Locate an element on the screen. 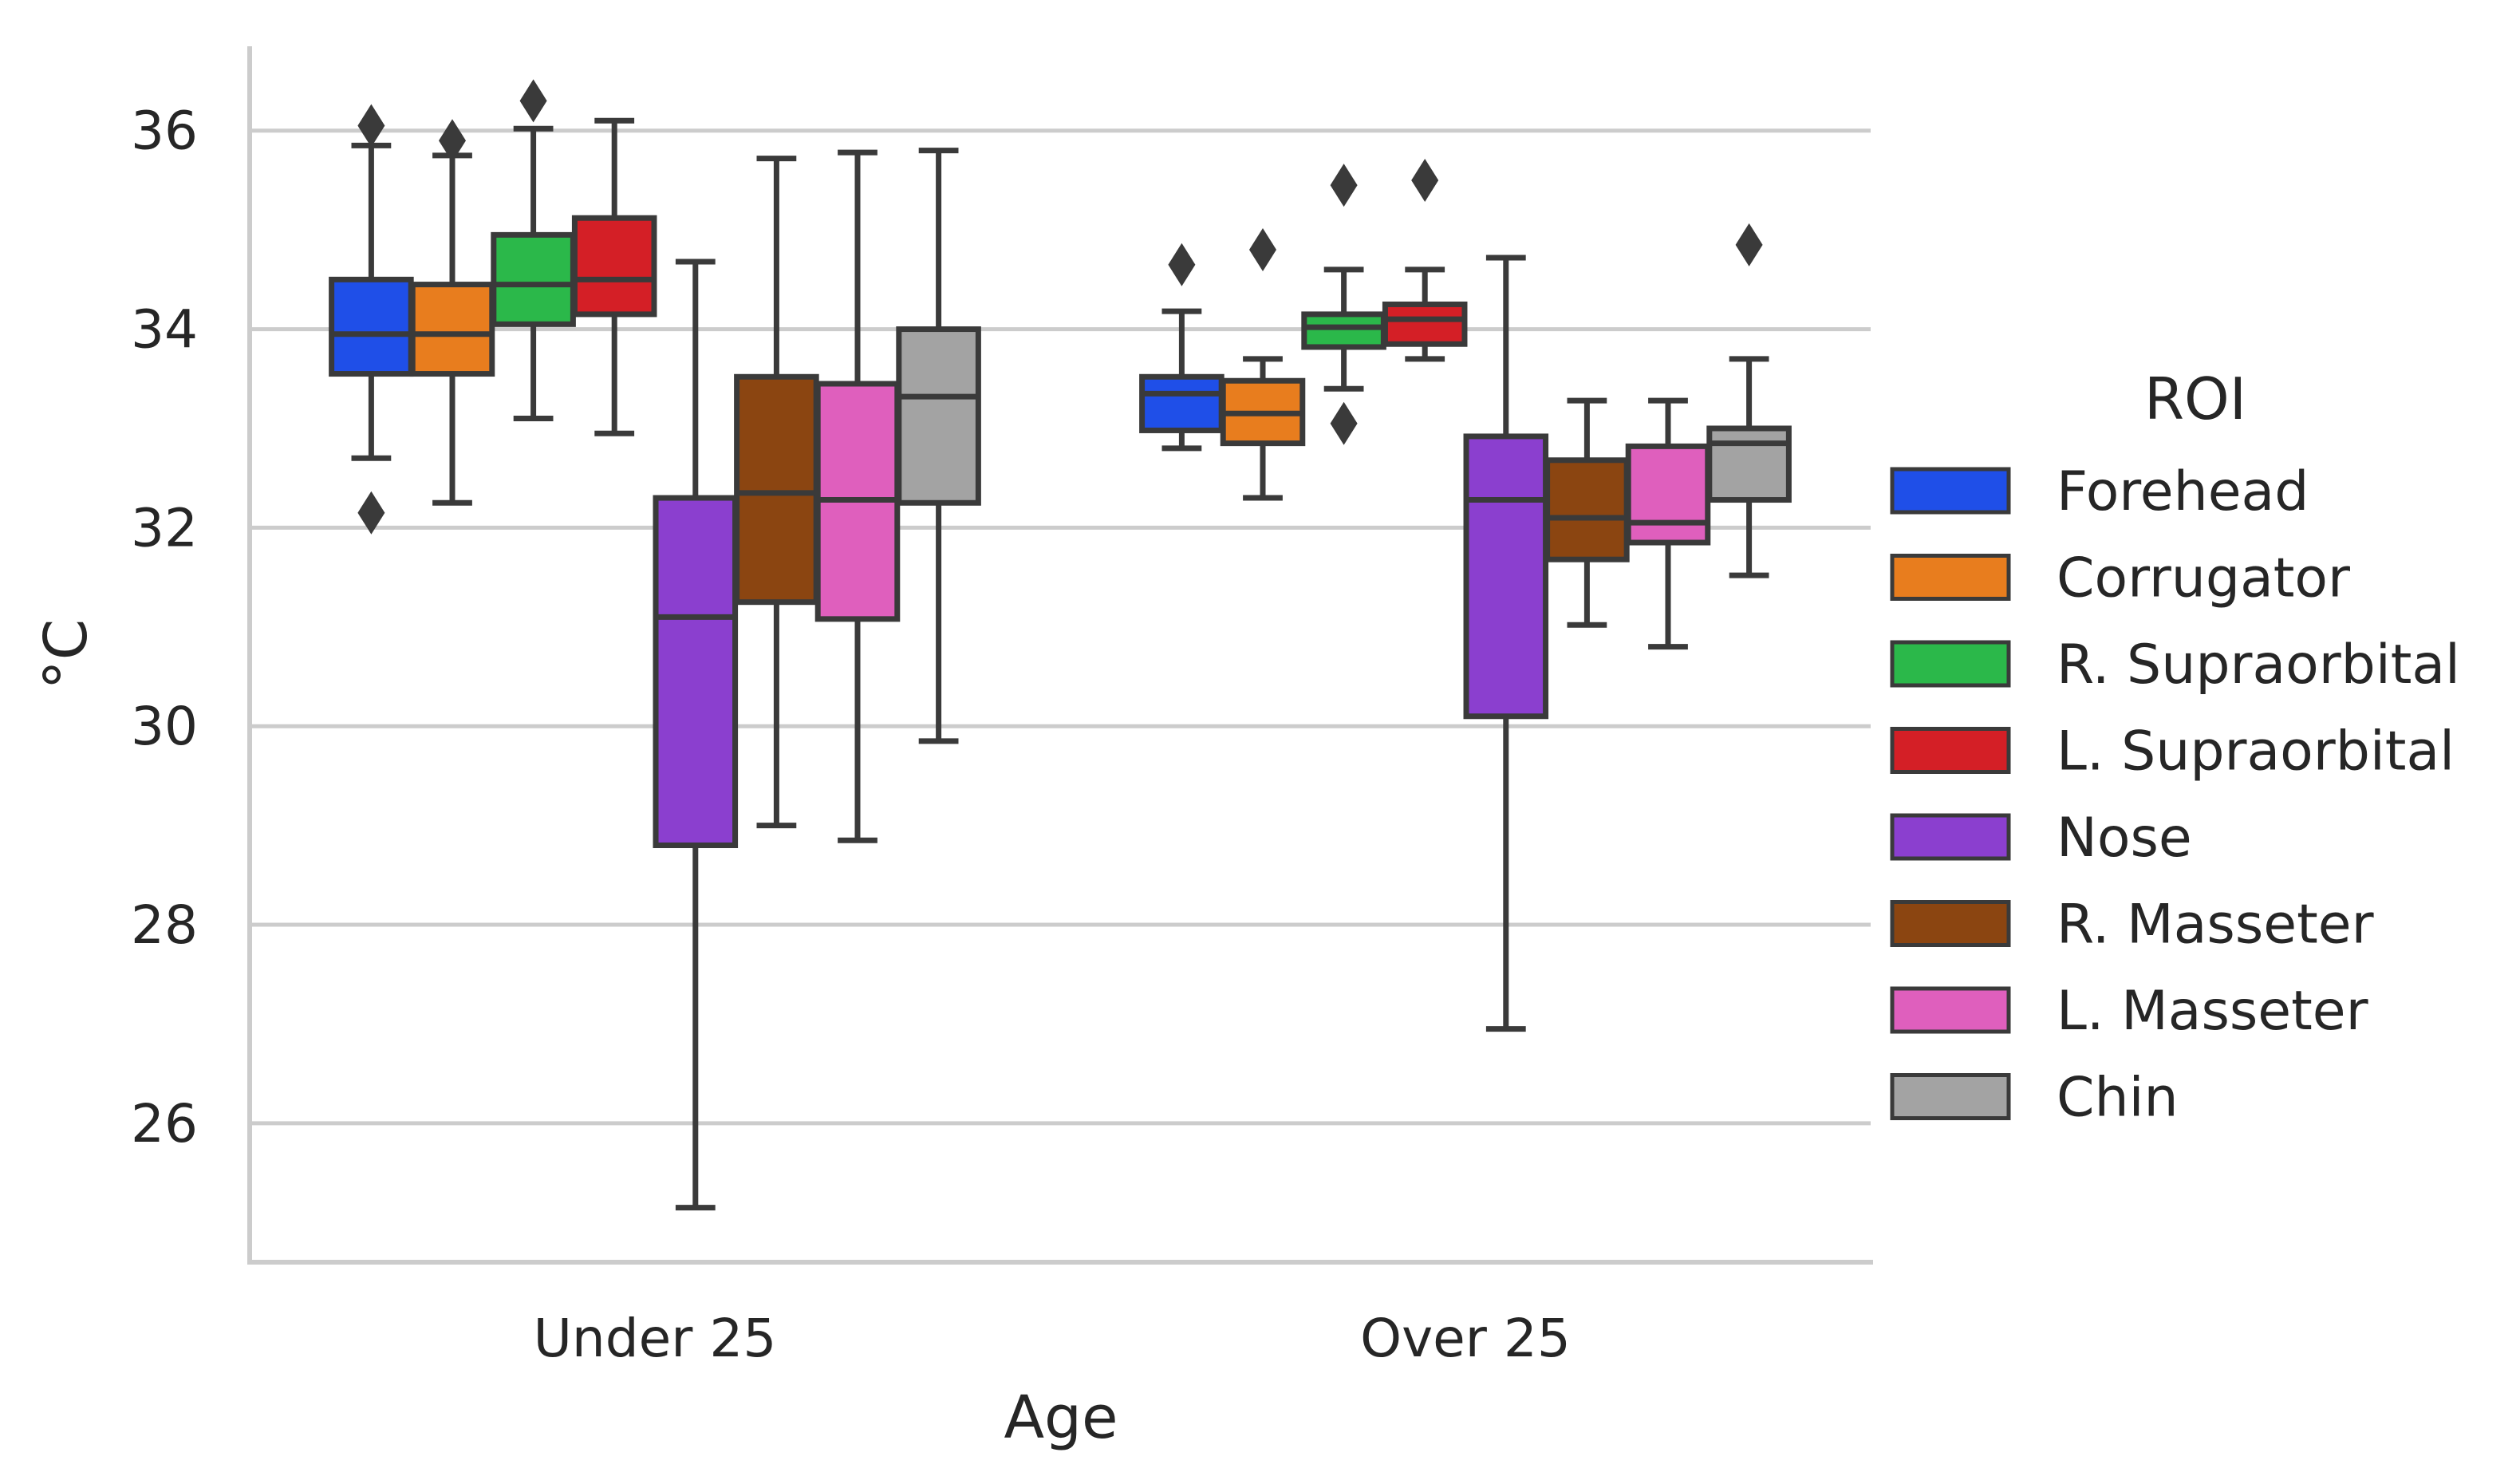  y-tick-label: 28 is located at coordinates (164, 925).